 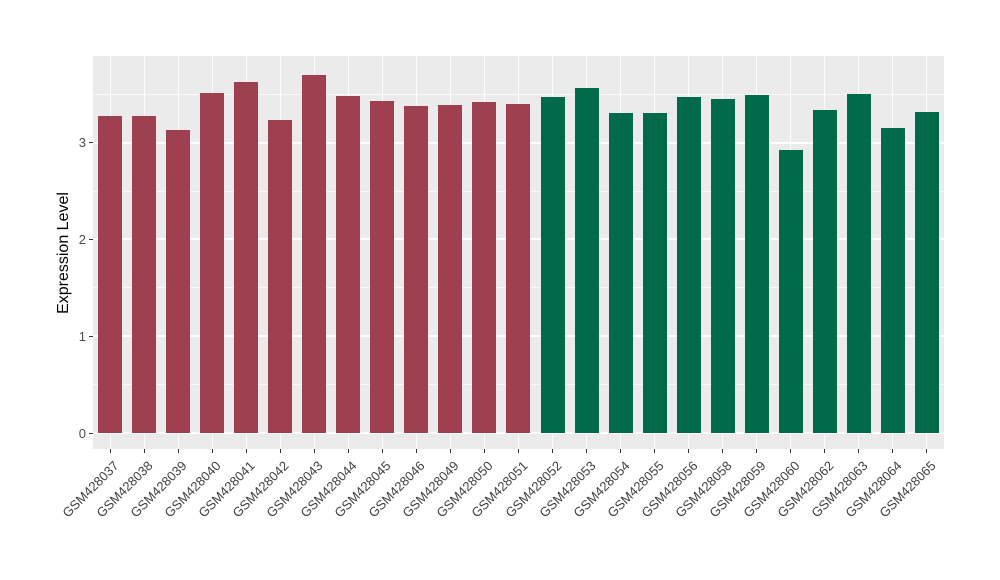 I want to click on y-tick-label: 2, so click(x=82, y=239).